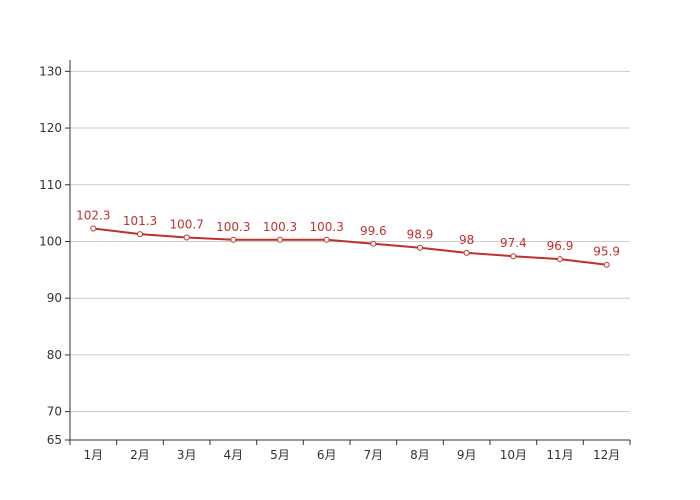  Describe the element at coordinates (54, 412) in the screenshot. I see `y-tick-label: 70` at that location.